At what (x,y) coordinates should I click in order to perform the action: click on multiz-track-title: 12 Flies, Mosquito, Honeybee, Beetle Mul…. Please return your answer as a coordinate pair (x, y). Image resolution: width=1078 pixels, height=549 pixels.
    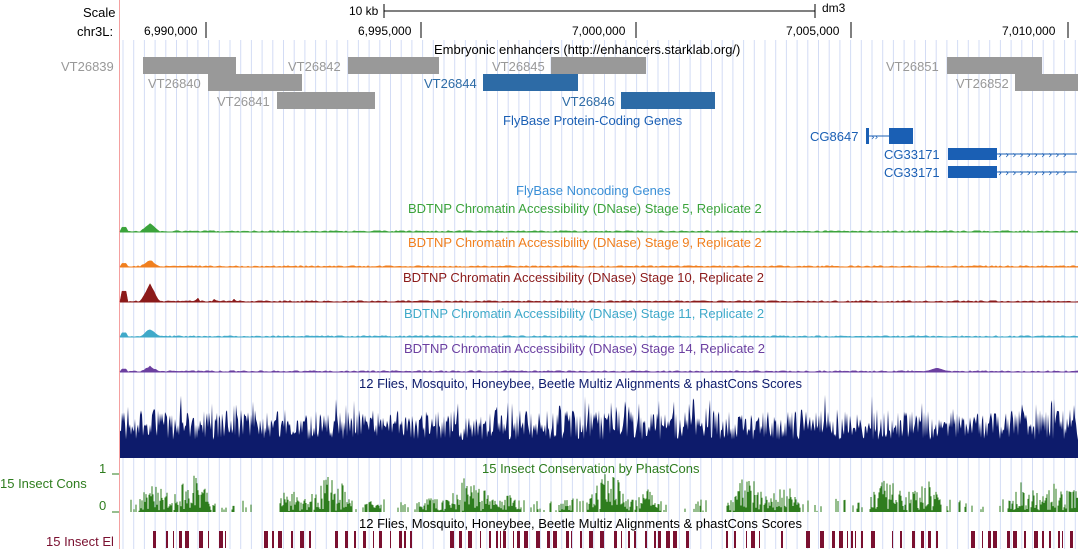
    Looking at the image, I should click on (580, 383).